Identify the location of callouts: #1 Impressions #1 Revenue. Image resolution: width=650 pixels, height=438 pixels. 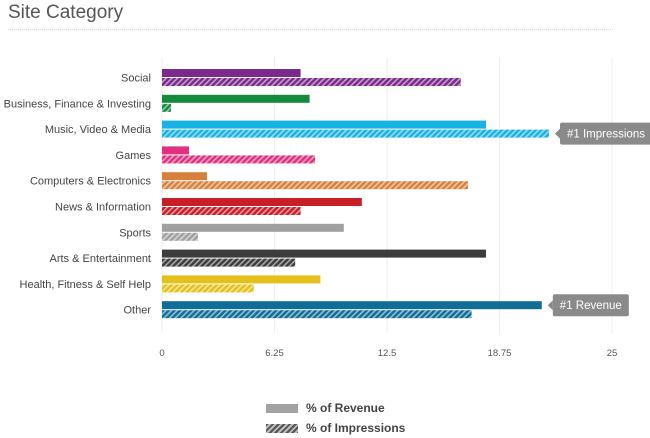
(598, 219).